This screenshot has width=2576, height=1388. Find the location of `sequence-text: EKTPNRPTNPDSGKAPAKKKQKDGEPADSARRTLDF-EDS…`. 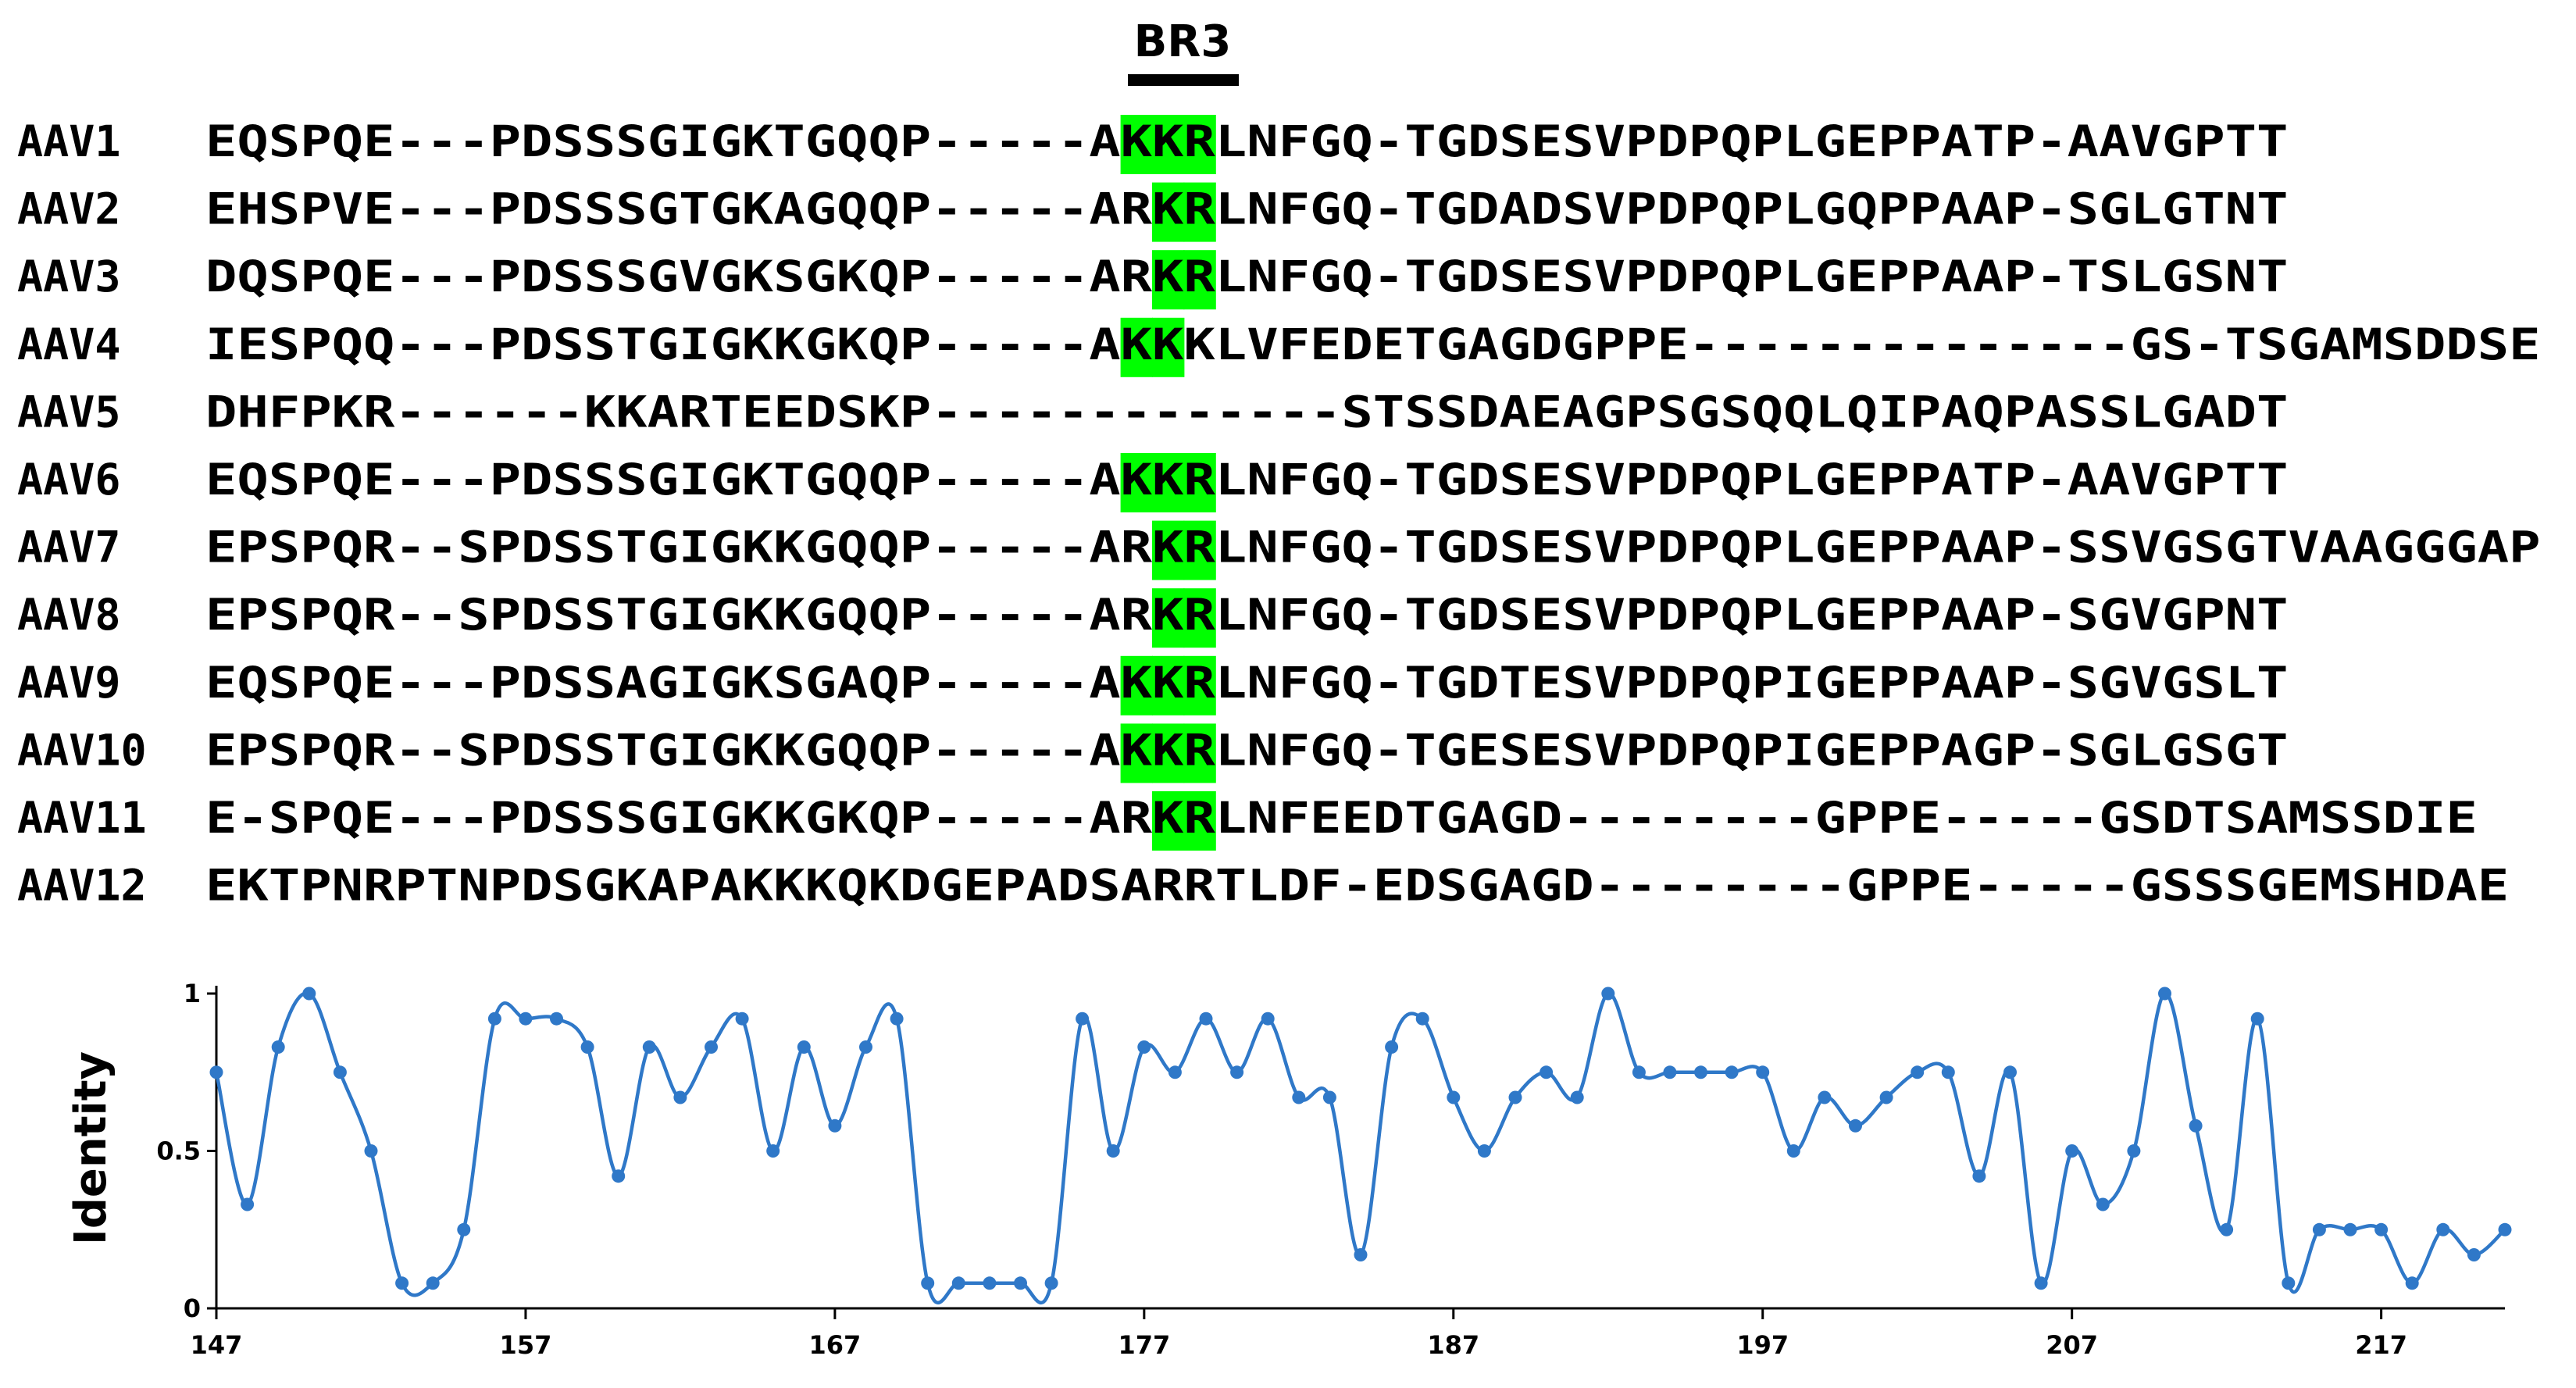

sequence-text: EKTPNRPTNPDSGKAPAKKKQKDGEPADSARRTLDF-EDS… is located at coordinates (1357, 886).